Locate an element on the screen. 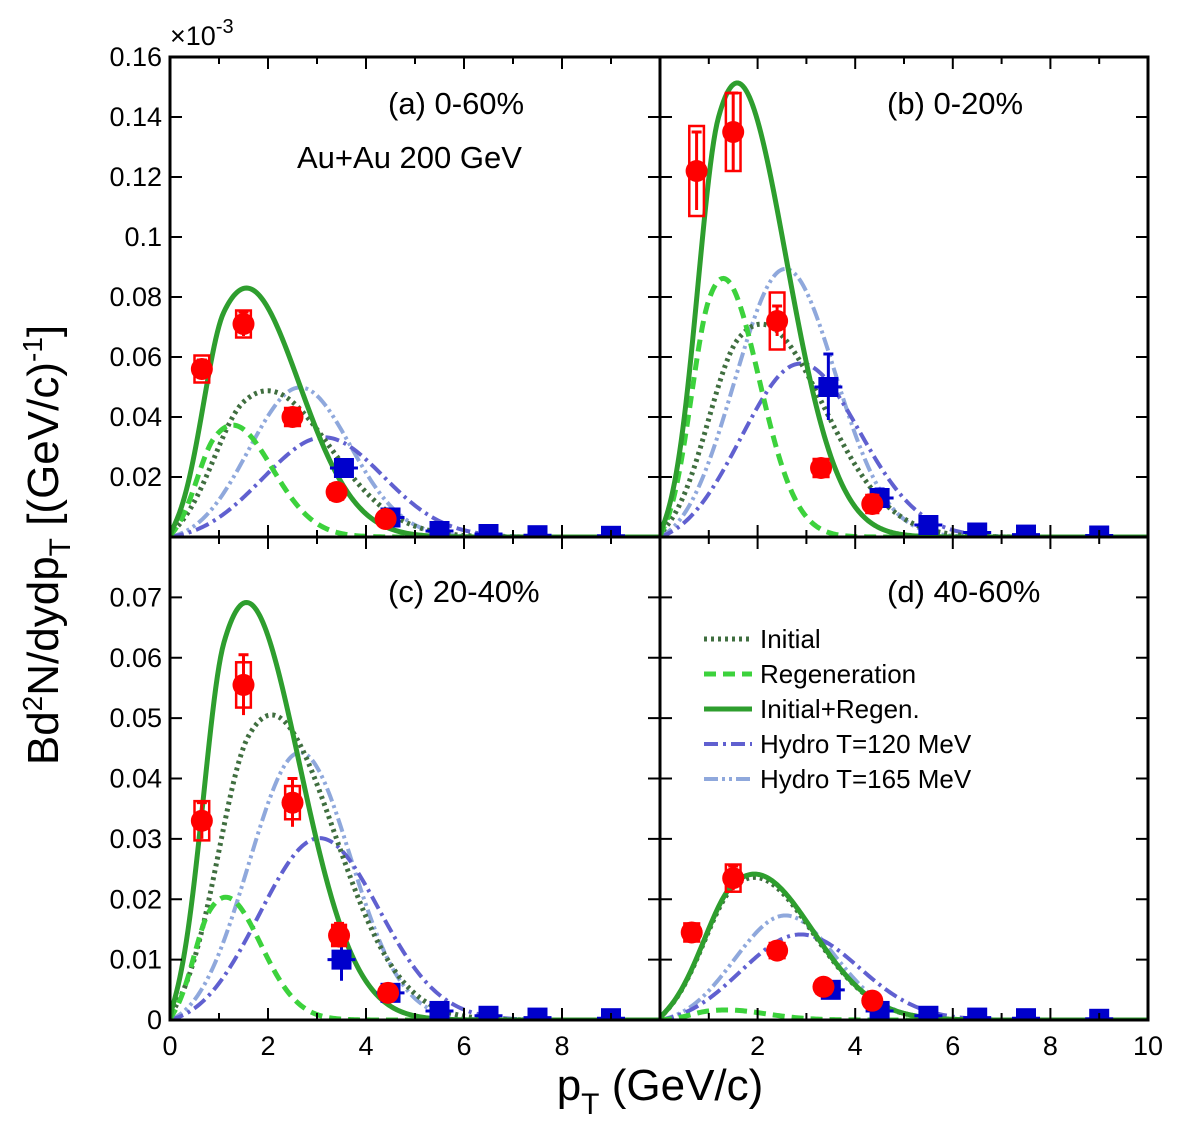 Image resolution: width=1182 pixels, height=1140 pixels. x-axis-title-suffix: (GeV/c) is located at coordinates (682, 1085).